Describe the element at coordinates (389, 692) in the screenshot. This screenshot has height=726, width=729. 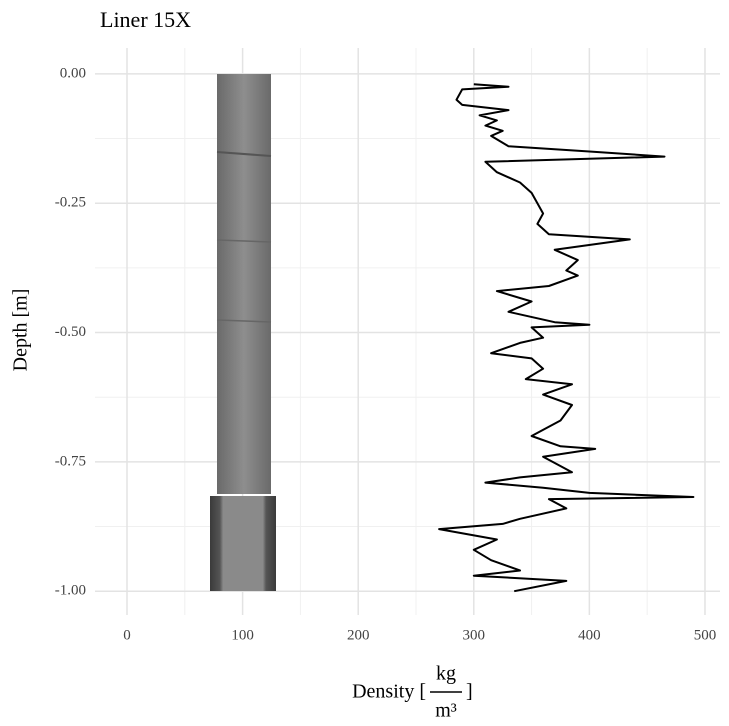
I see `x-label-prefix: Density [` at that location.